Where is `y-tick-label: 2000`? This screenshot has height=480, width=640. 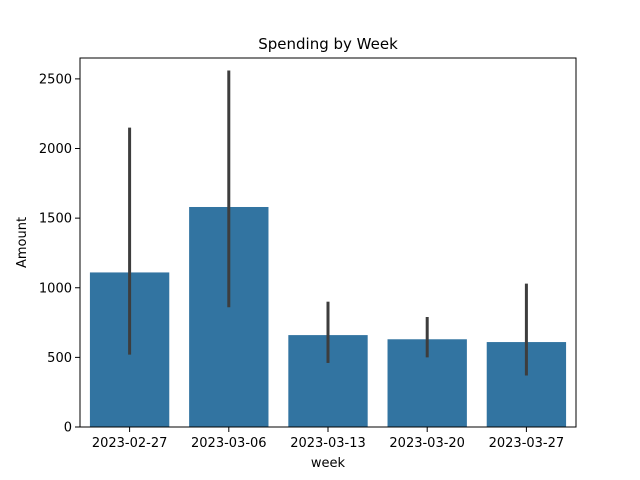
y-tick-label: 2000 is located at coordinates (55, 149).